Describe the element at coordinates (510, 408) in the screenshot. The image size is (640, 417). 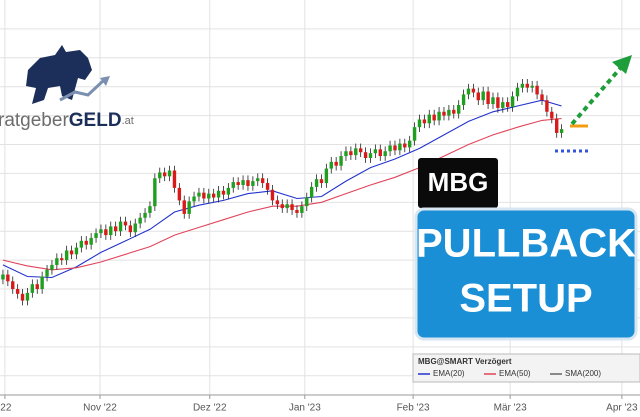
I see `x-tick-label: Mär '23` at that location.